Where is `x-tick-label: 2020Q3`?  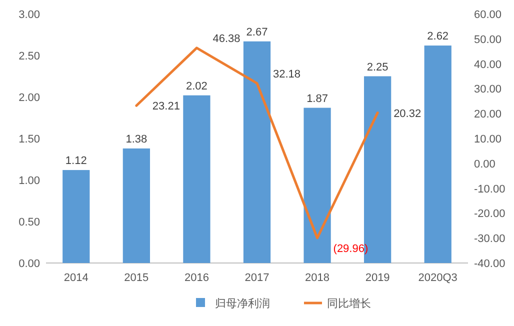 x-tick-label: 2020Q3 is located at coordinates (438, 278).